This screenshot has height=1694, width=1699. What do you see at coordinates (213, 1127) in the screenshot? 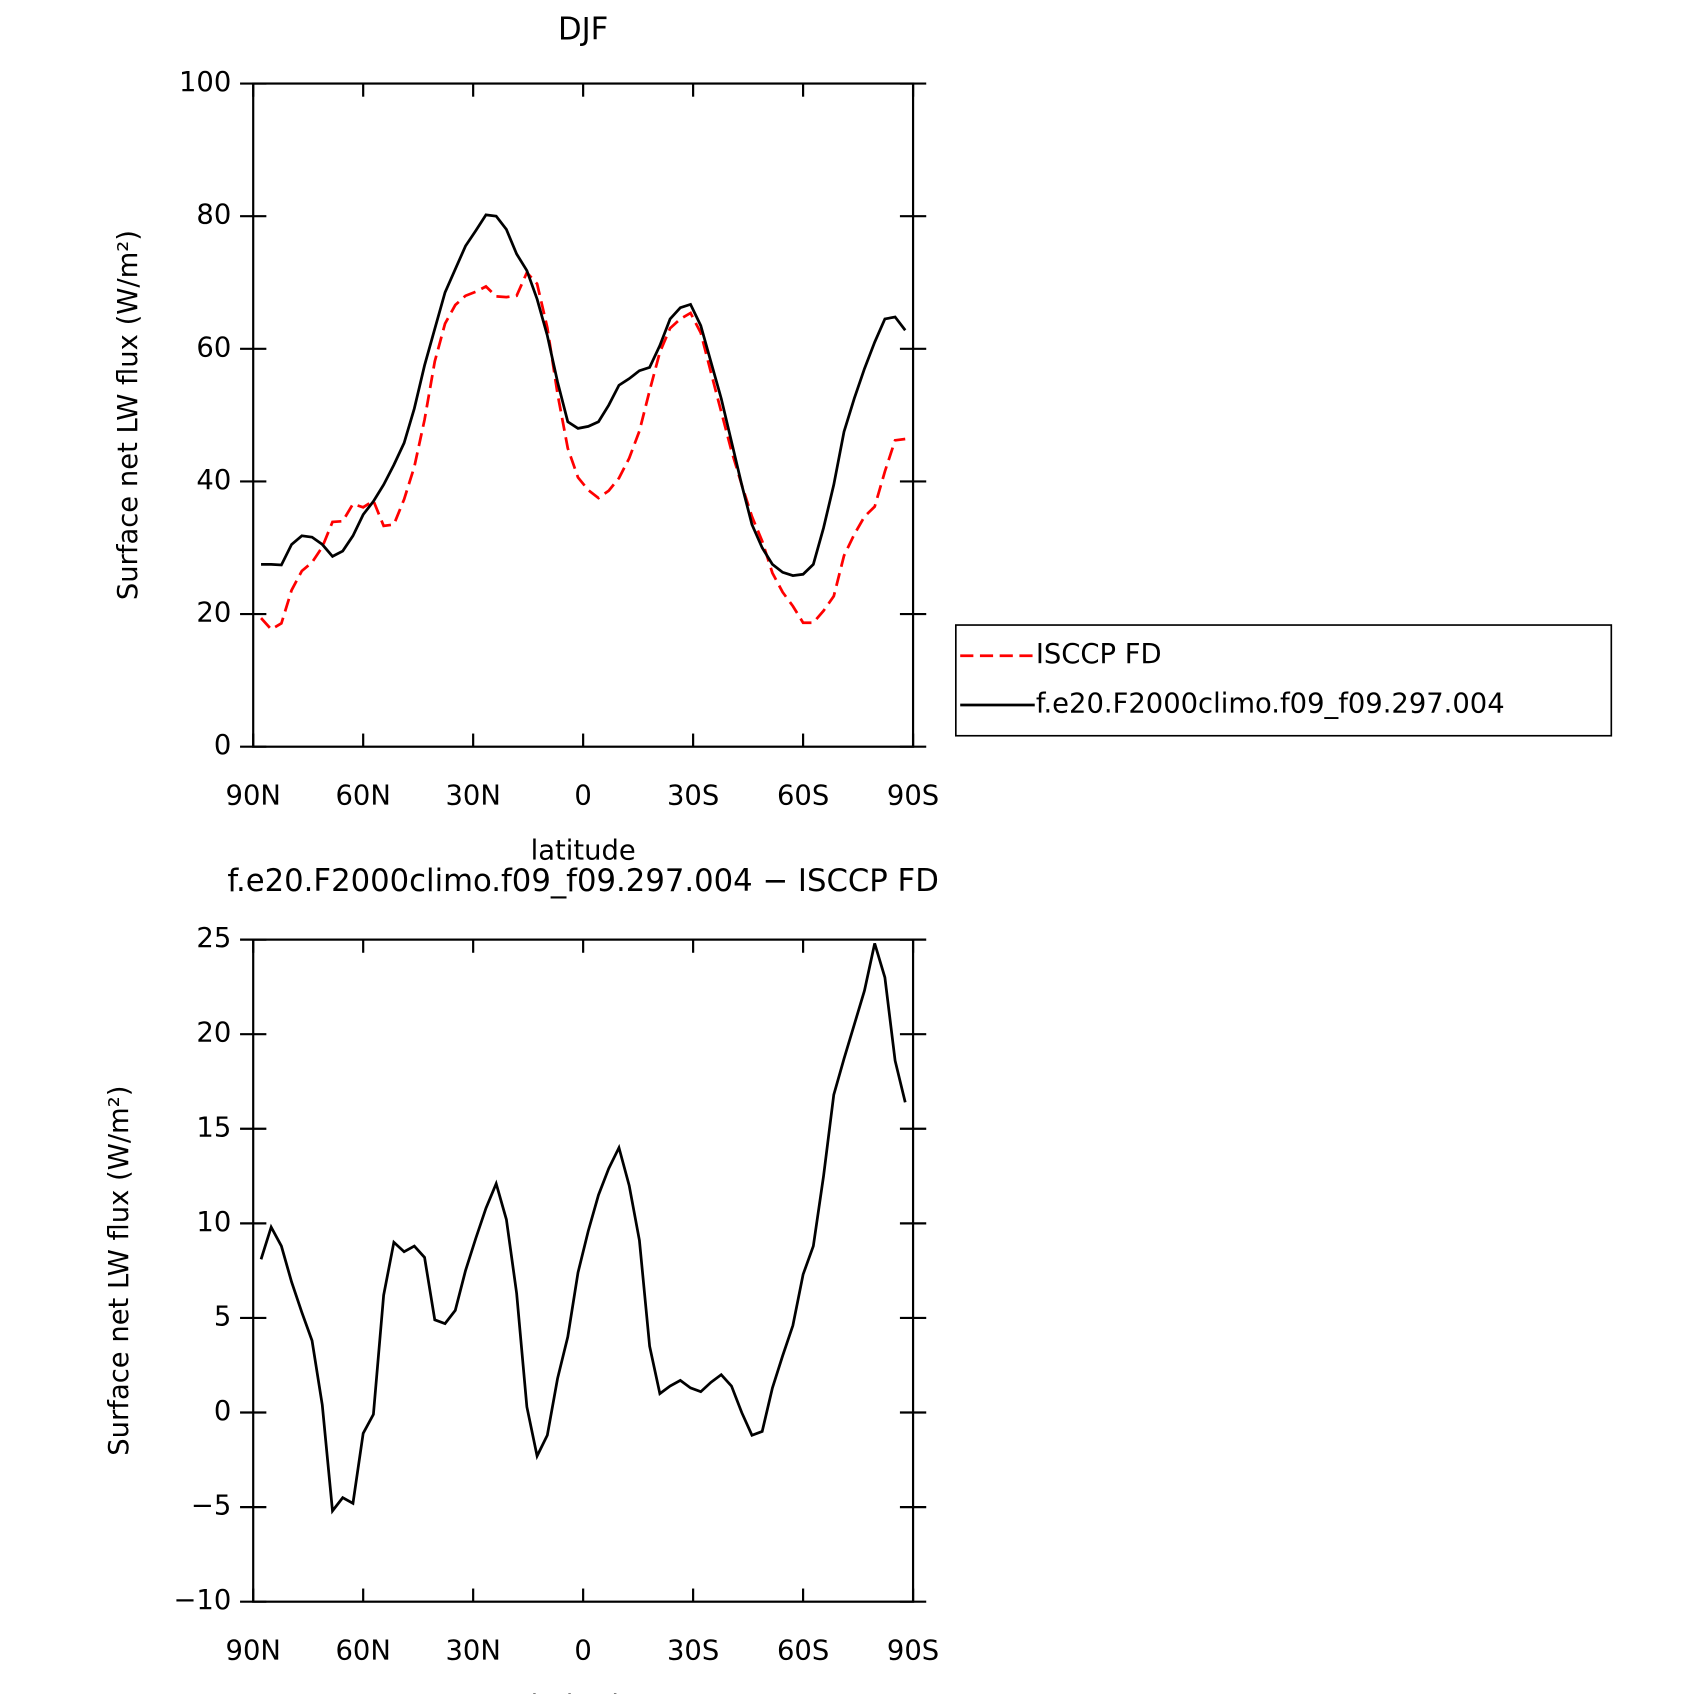
I see `y-tick-label: 15` at bounding box center [213, 1127].